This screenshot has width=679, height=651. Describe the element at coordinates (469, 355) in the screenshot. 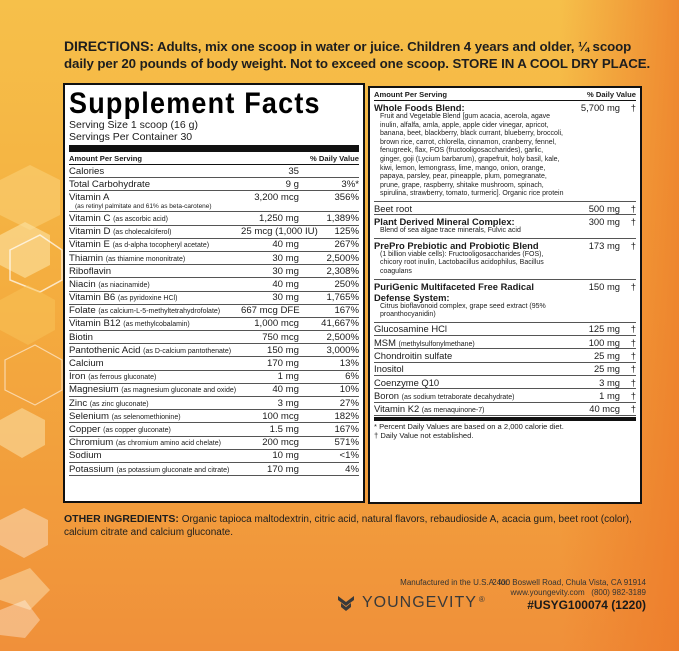

I see `ingredient-name: Chondroitin sulfate` at that location.